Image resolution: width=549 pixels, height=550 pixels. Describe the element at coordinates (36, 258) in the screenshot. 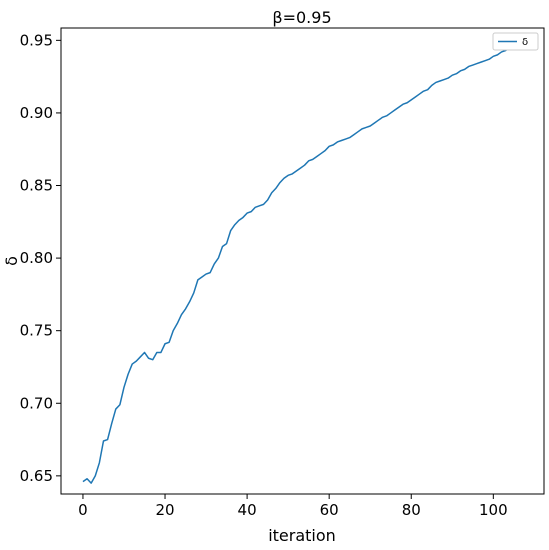

I see `y-tick-label: 0.80` at that location.